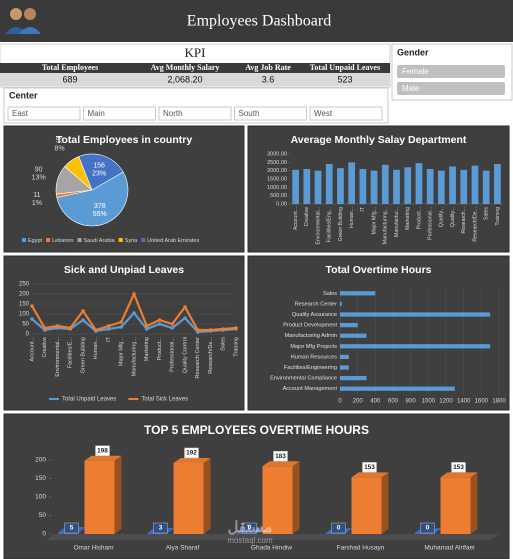 The height and width of the screenshot is (559, 513). What do you see at coordinates (109, 339) in the screenshot?
I see `x-tick-label: IT` at bounding box center [109, 339].